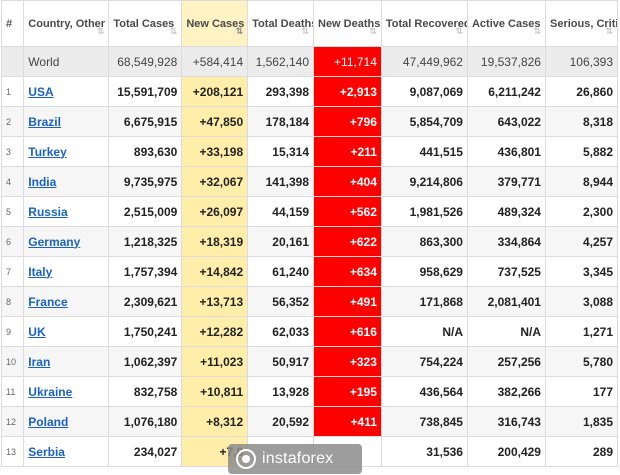 The width and height of the screenshot is (620, 475). Describe the element at coordinates (280, 121) in the screenshot. I see `cell-total-deaths: 178,184` at that location.